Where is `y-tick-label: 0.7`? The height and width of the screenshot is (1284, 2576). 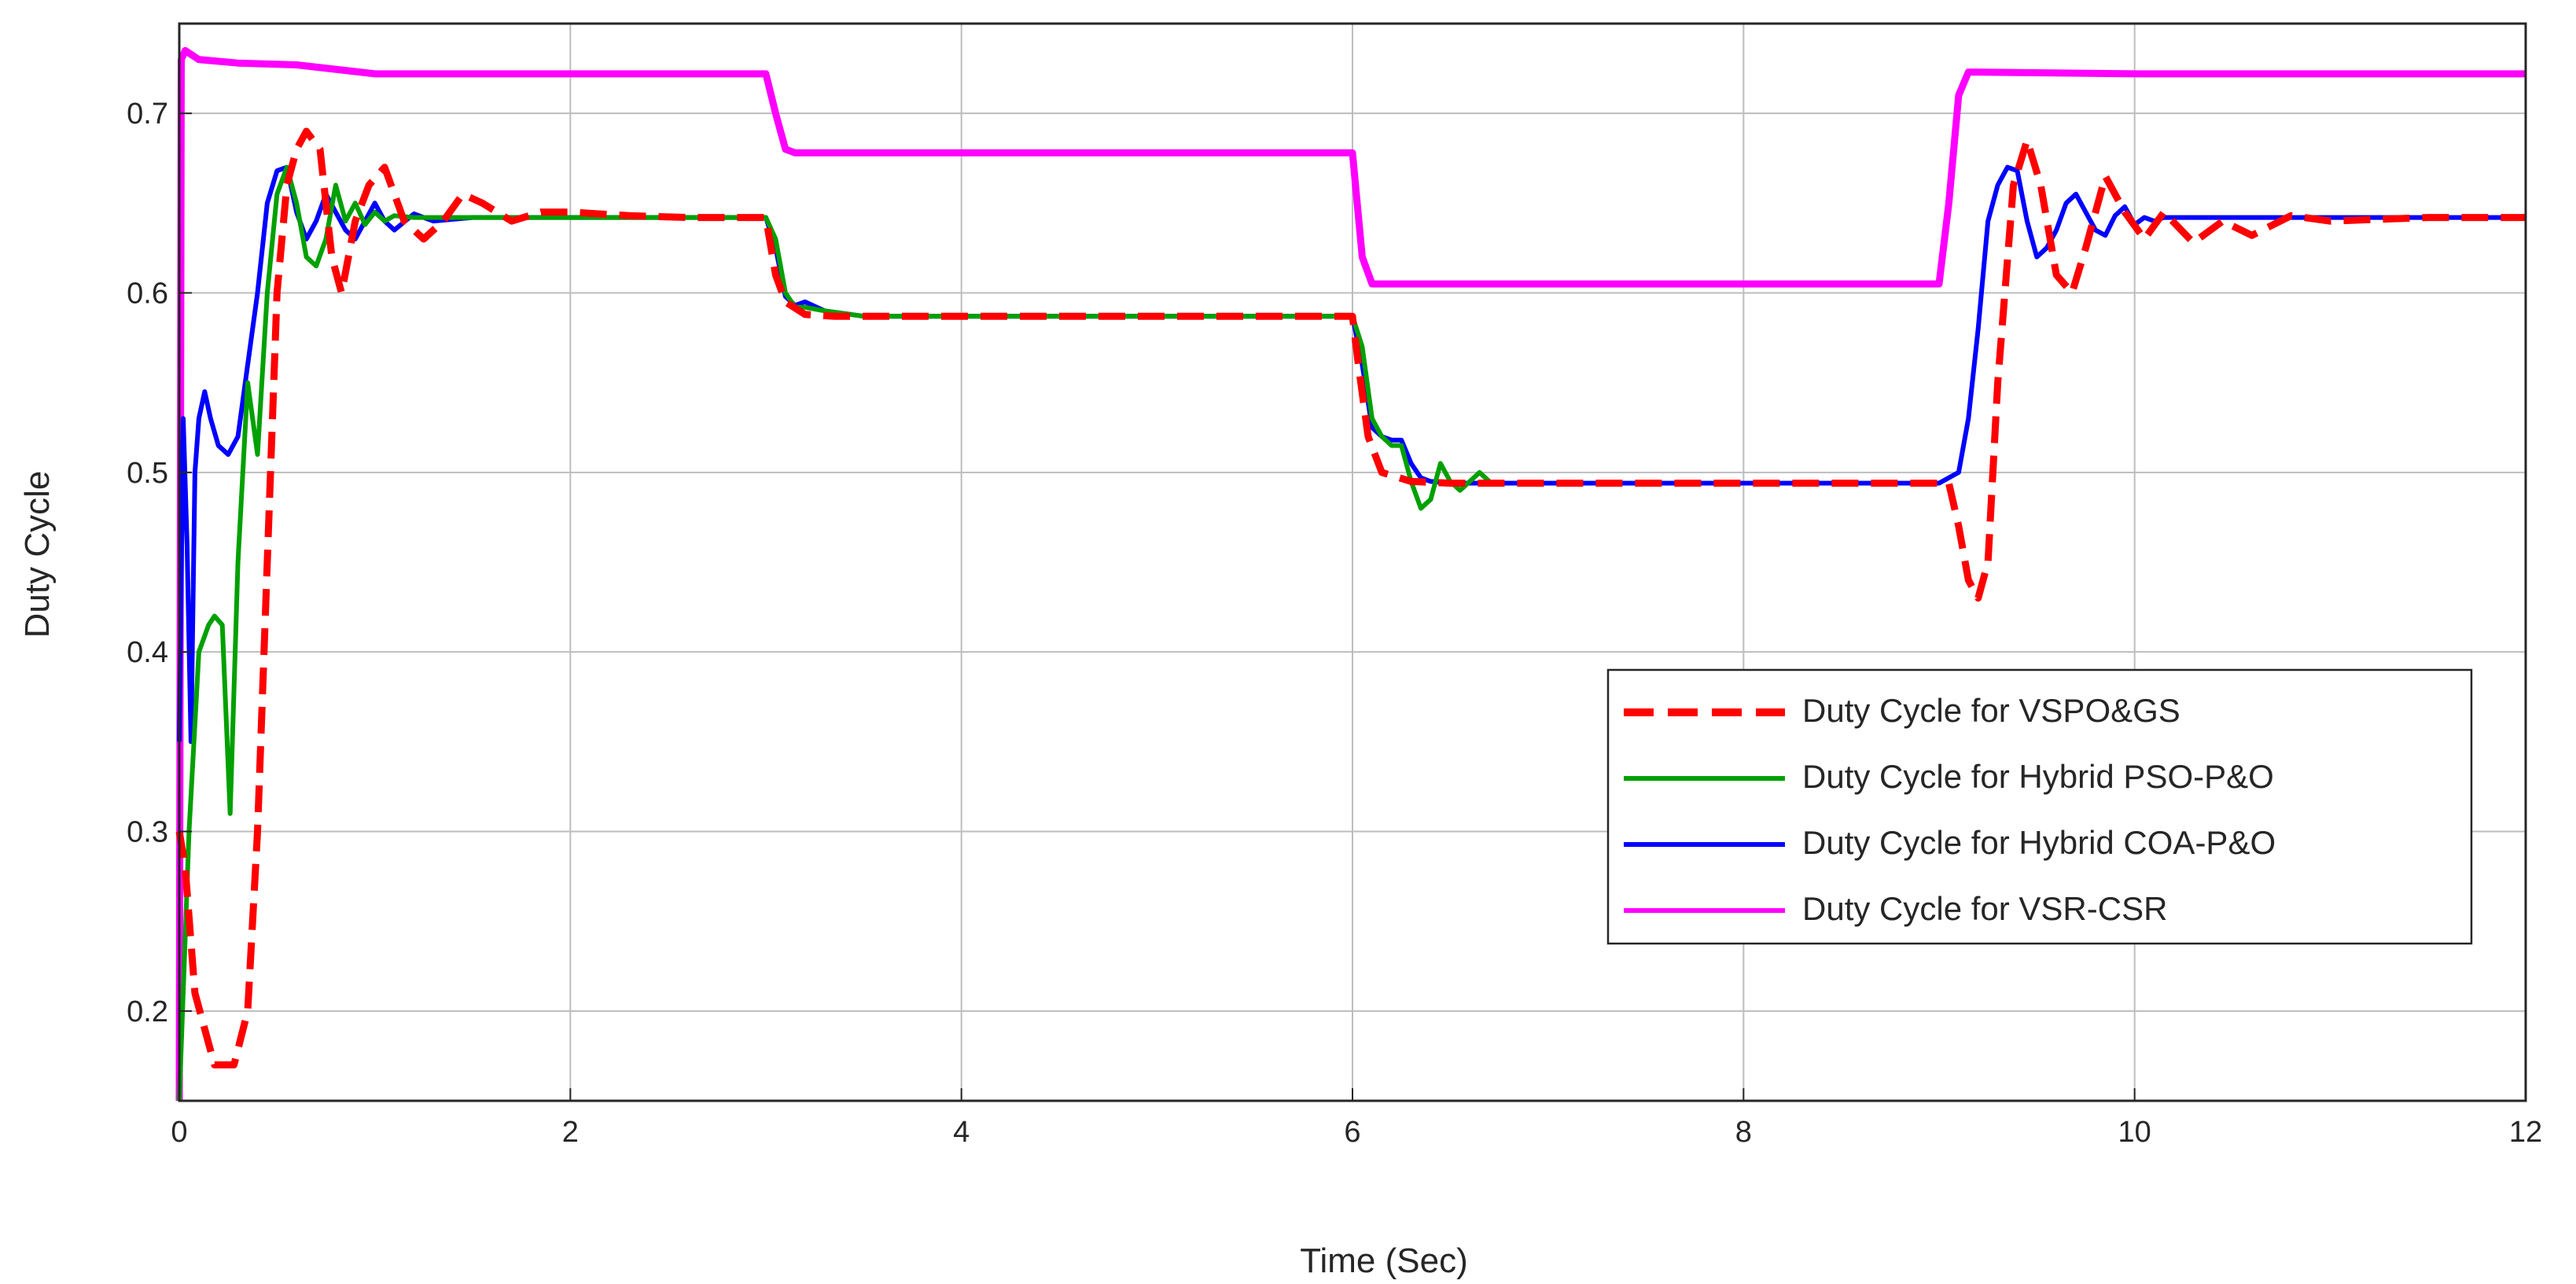
y-tick-label: 0.7 is located at coordinates (147, 114).